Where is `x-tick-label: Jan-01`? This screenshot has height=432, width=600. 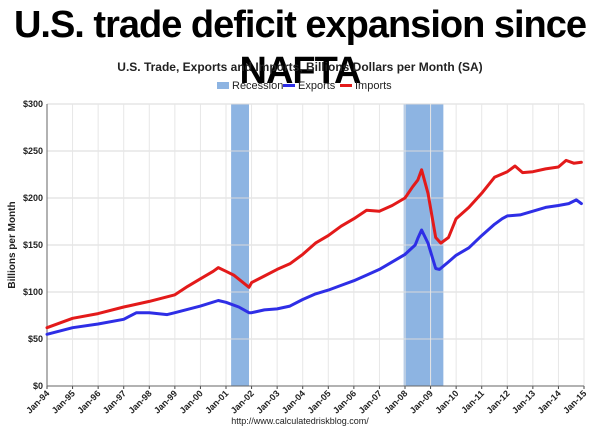
x-tick-label: Jan-01 is located at coordinates (216, 401).